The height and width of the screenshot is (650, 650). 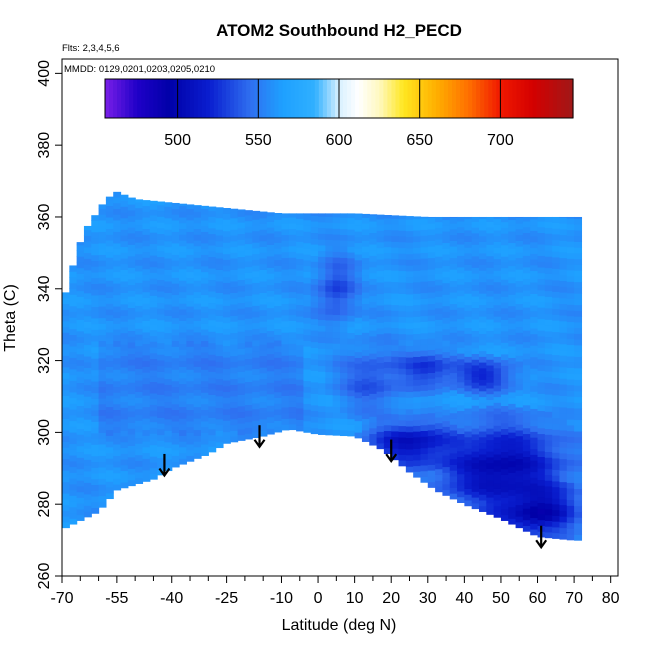 I want to click on down-arrow-marker, so click(x=164, y=465).